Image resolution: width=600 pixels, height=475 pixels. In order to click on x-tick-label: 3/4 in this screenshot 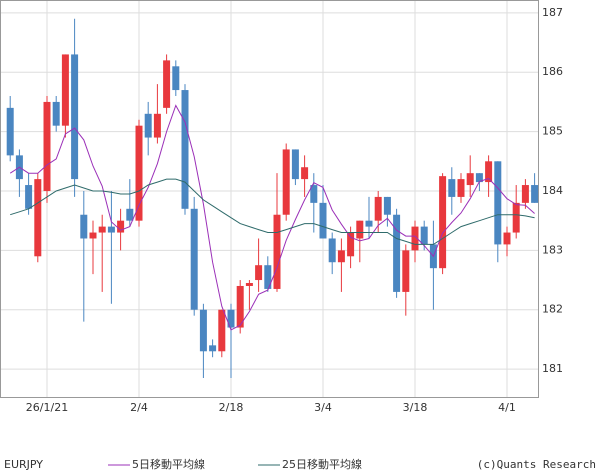, I will do `click(323, 407)`.